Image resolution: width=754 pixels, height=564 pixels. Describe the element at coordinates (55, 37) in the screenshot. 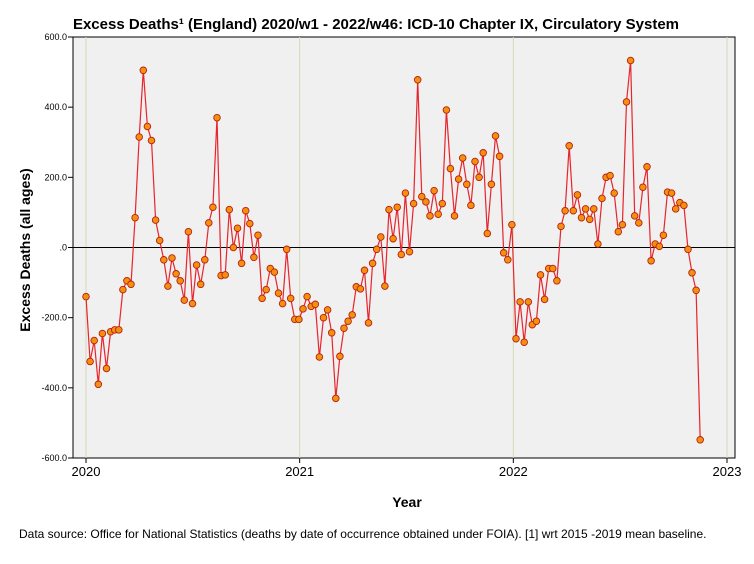

I see `y-tick-label: 600.0` at that location.